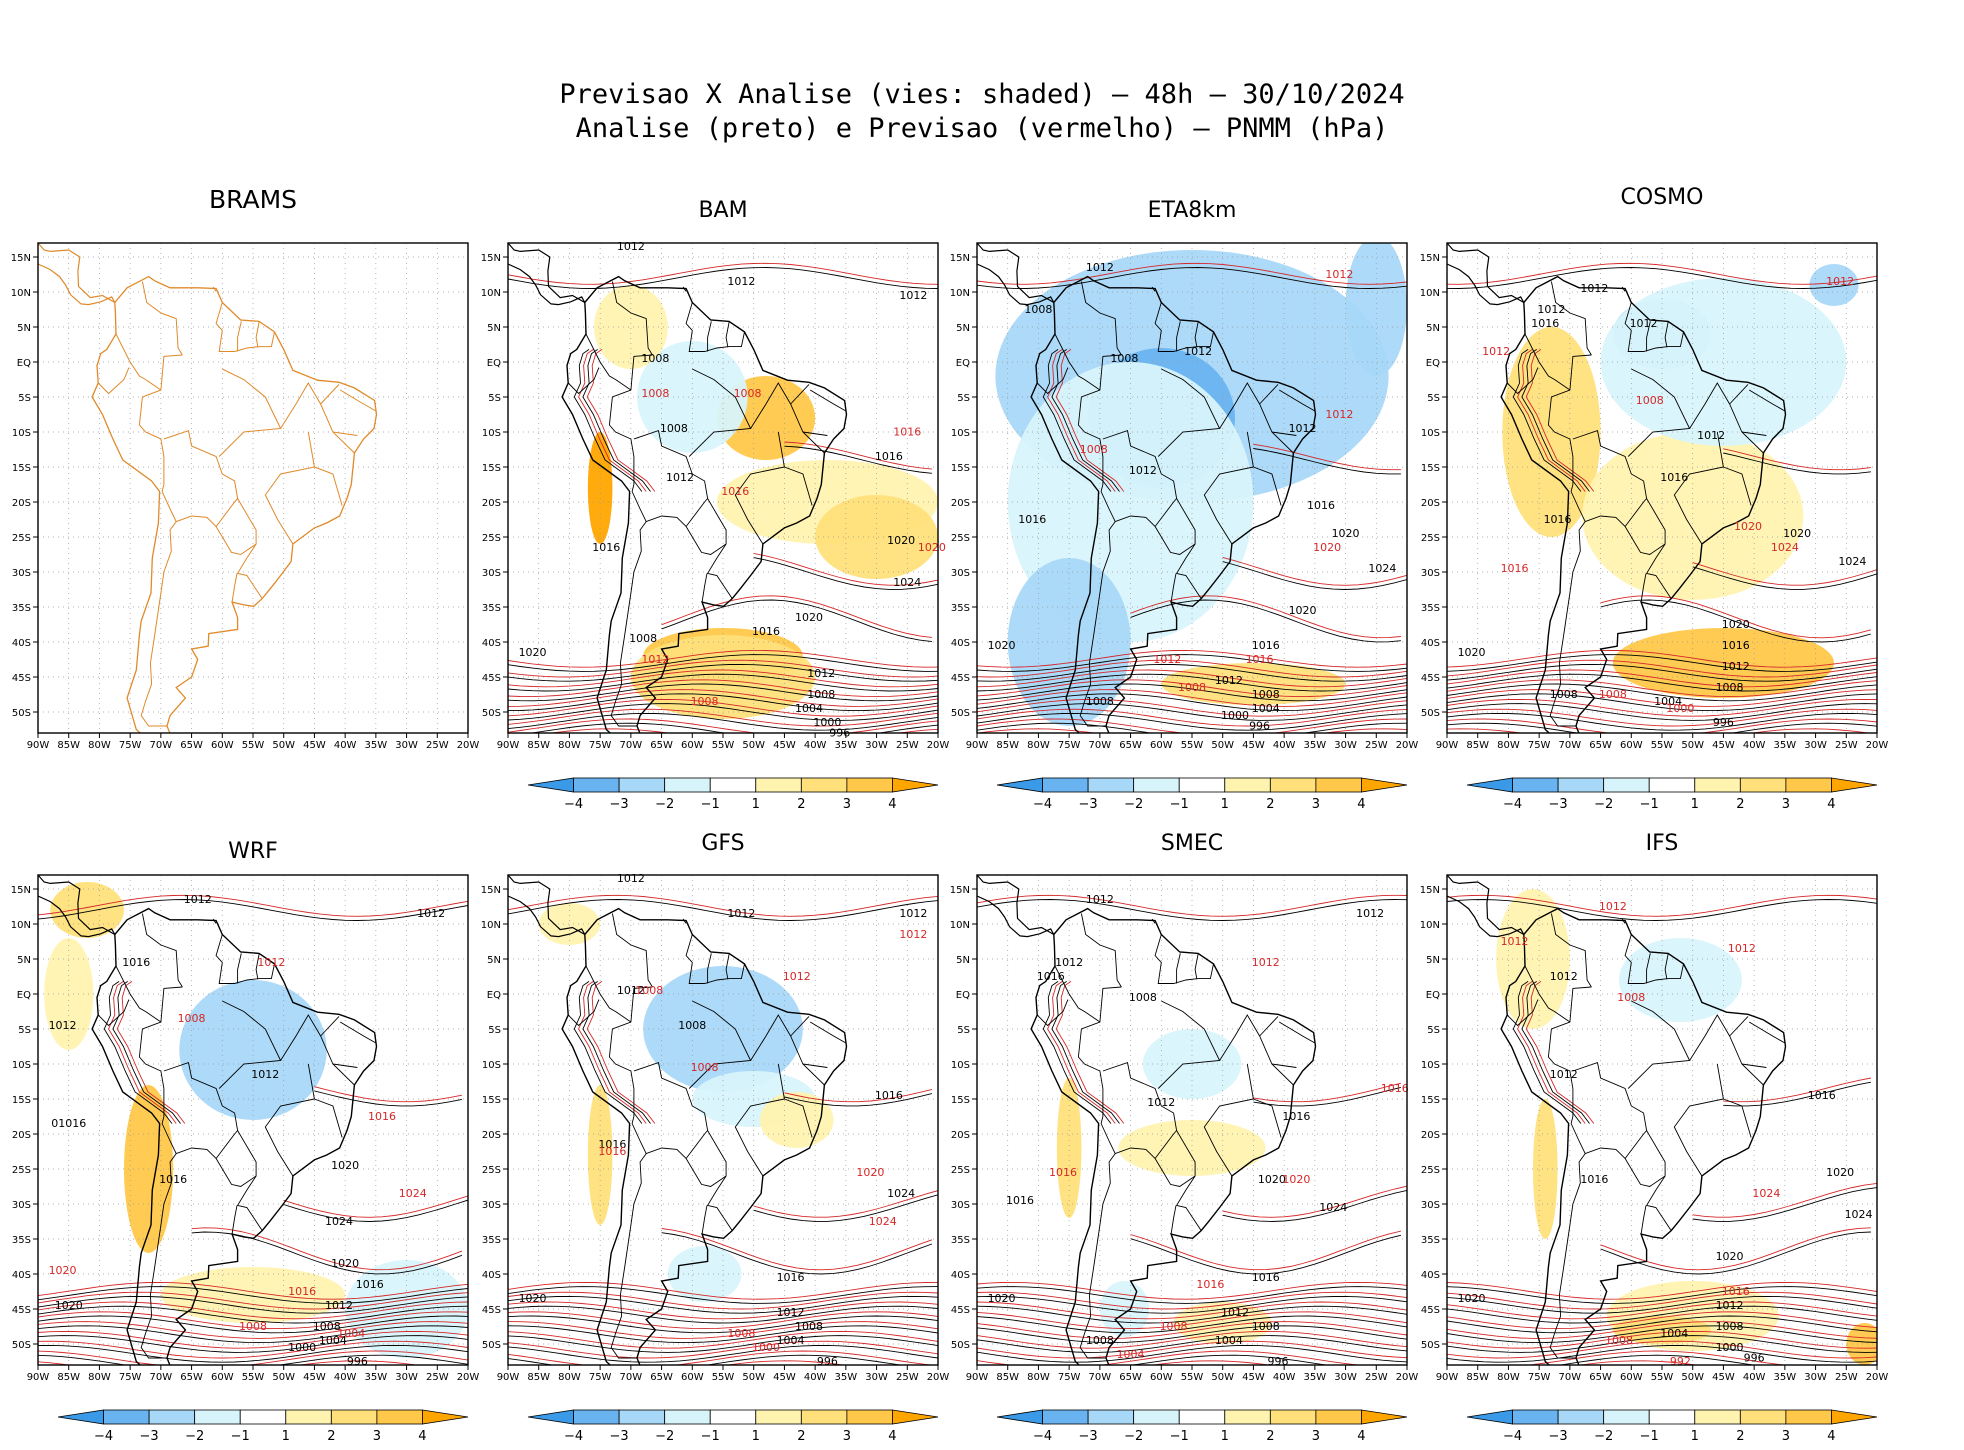  Describe the element at coordinates (827, 1361) in the screenshot. I see `analysis-contour-label: 996` at that location.